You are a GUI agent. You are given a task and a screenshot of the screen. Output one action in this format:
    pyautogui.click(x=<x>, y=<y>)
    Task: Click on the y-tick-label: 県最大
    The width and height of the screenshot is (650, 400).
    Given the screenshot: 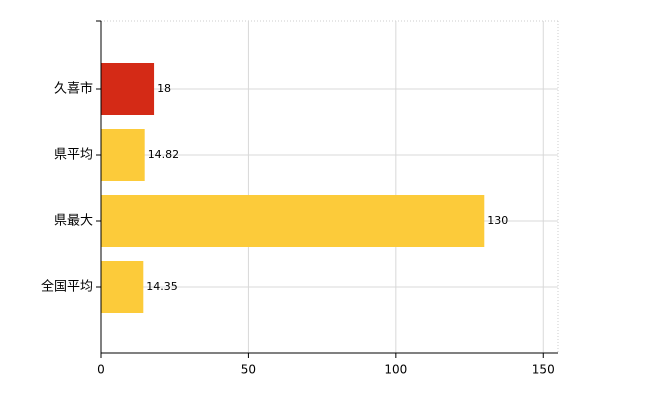 What is the action you would take?
    pyautogui.click(x=73, y=221)
    